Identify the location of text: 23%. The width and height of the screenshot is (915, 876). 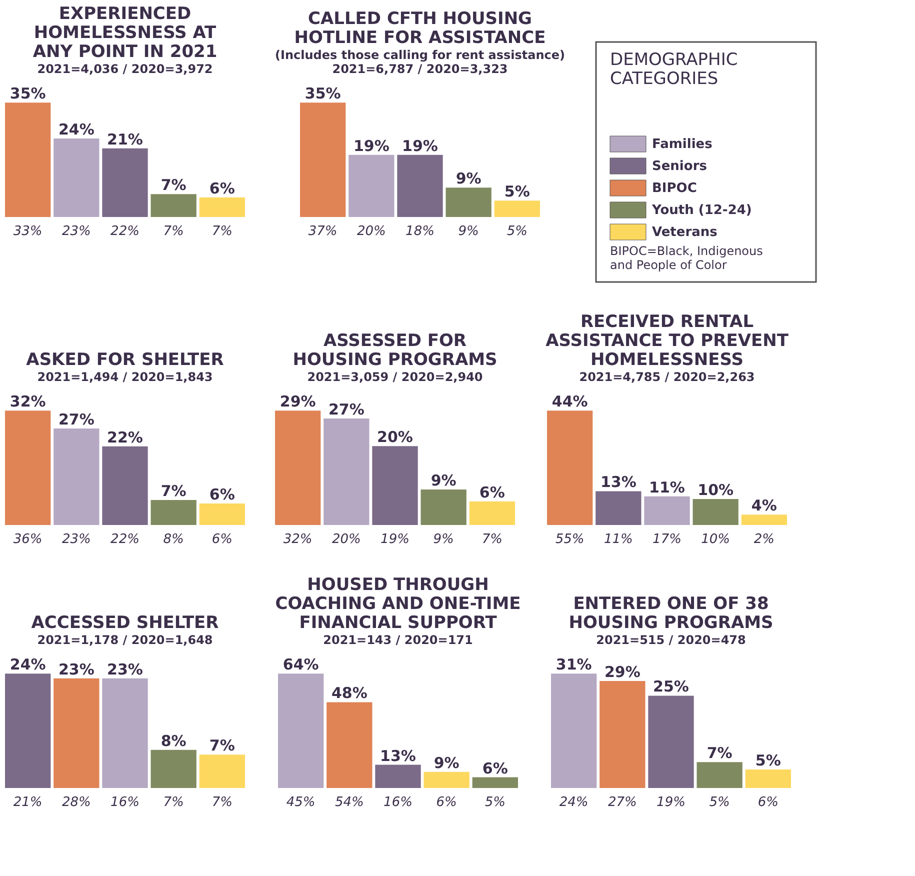
(76, 539).